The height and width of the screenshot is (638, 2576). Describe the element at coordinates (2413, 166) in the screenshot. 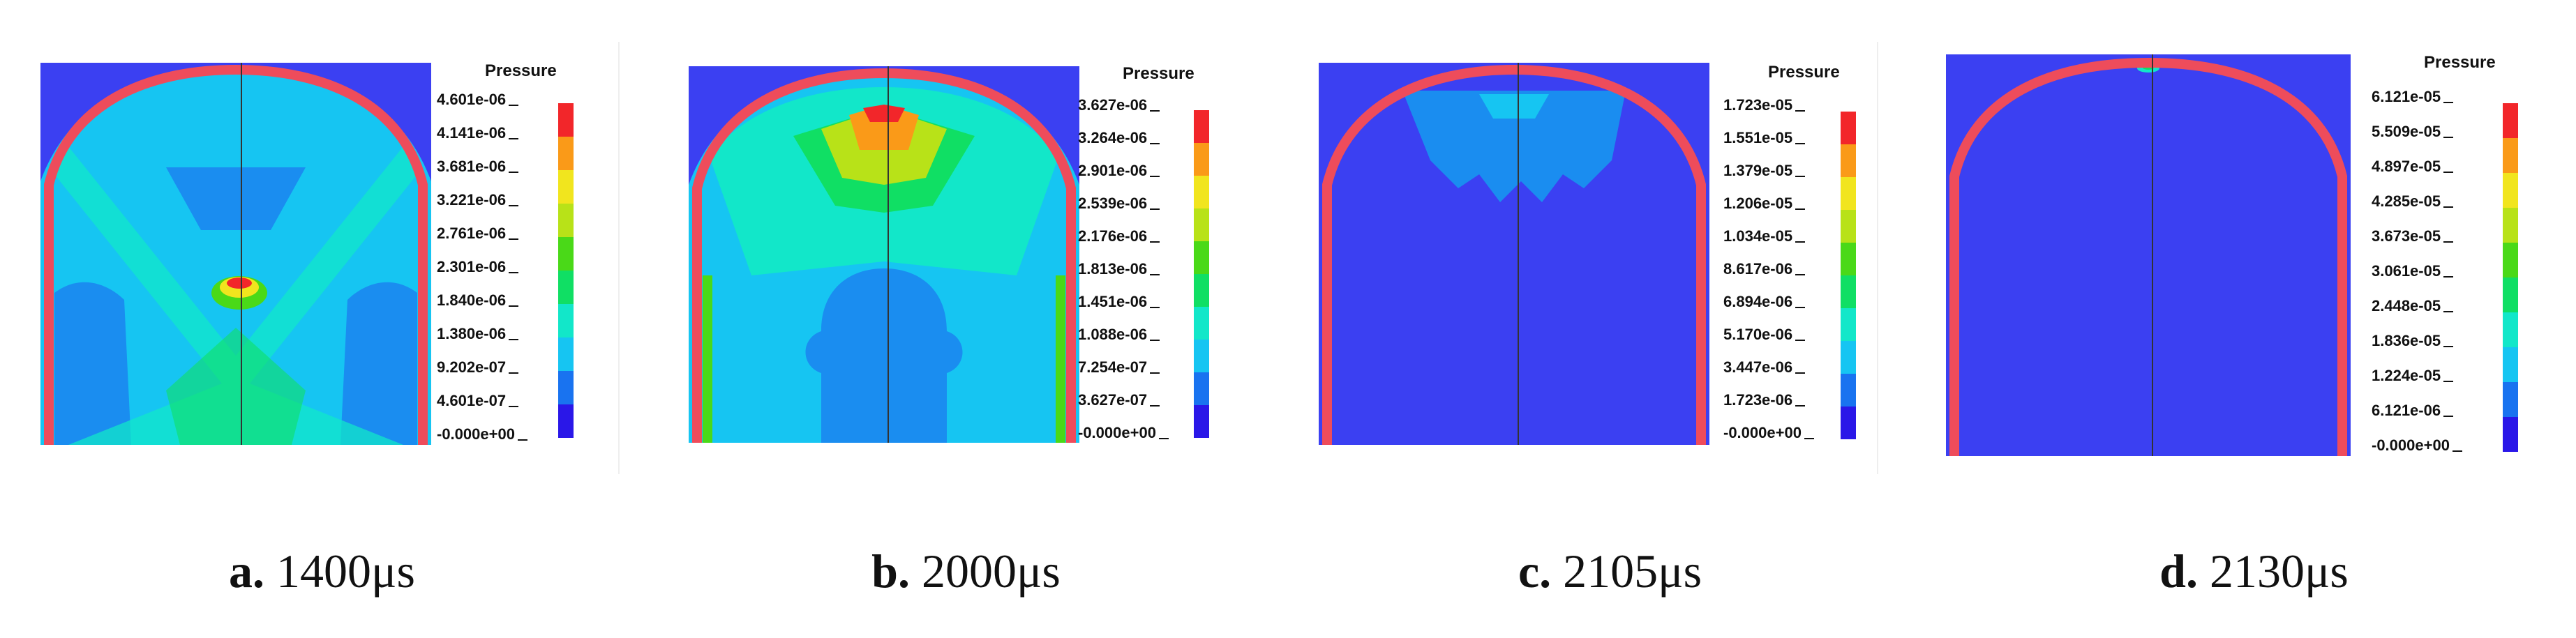

I see `legend-tick-label: 4.897e-05` at that location.